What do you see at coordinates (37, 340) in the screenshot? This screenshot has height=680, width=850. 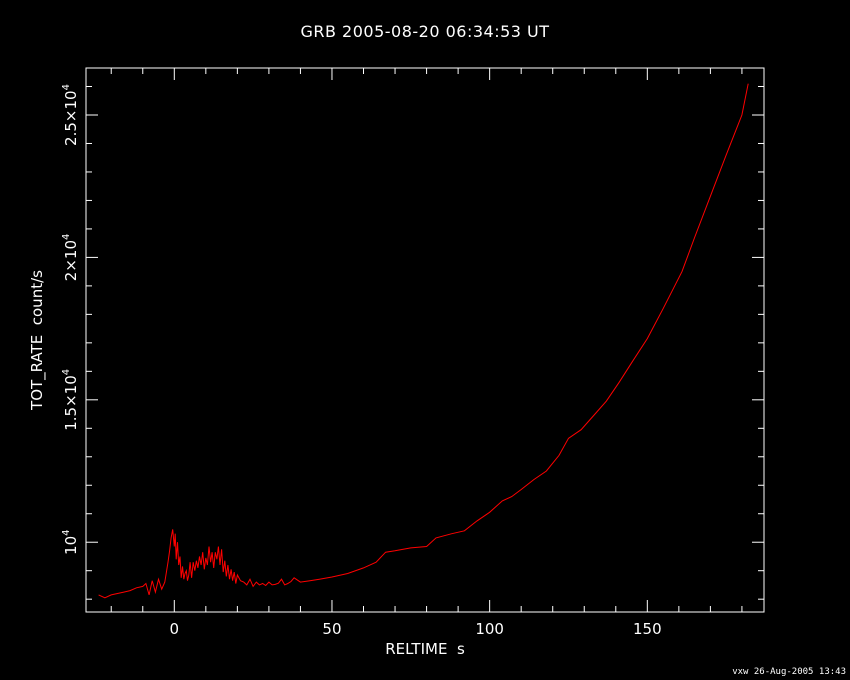 I see `y-axis-label: TOT_RATE count/s` at bounding box center [37, 340].